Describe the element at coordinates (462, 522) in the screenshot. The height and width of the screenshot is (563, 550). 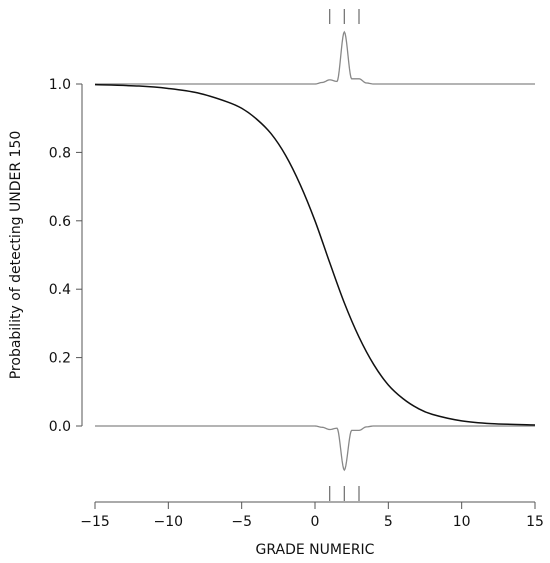
I see `x-tick-label: 10` at that location.